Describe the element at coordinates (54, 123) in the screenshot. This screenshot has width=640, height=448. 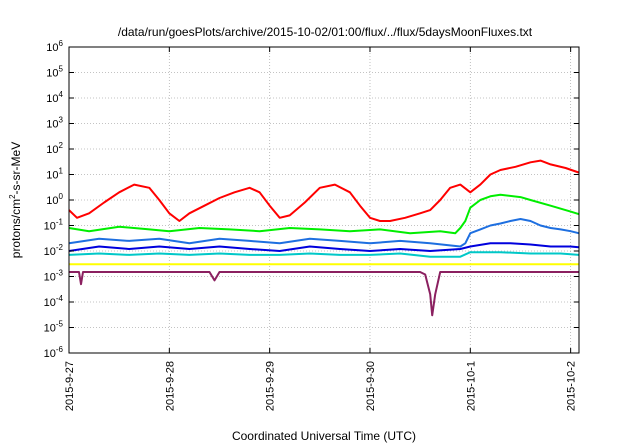
I see `y-tick-label: 10³` at that location.